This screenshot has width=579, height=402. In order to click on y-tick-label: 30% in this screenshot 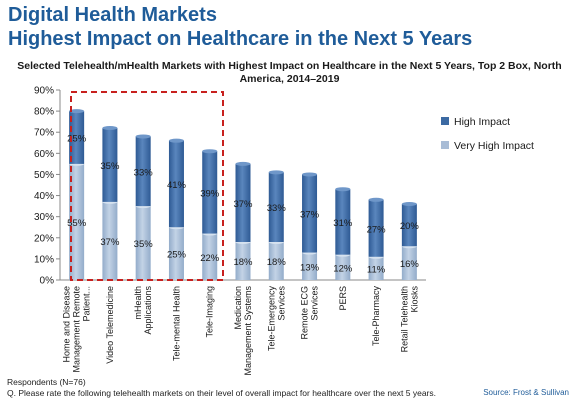, I will do `click(44, 217)`.